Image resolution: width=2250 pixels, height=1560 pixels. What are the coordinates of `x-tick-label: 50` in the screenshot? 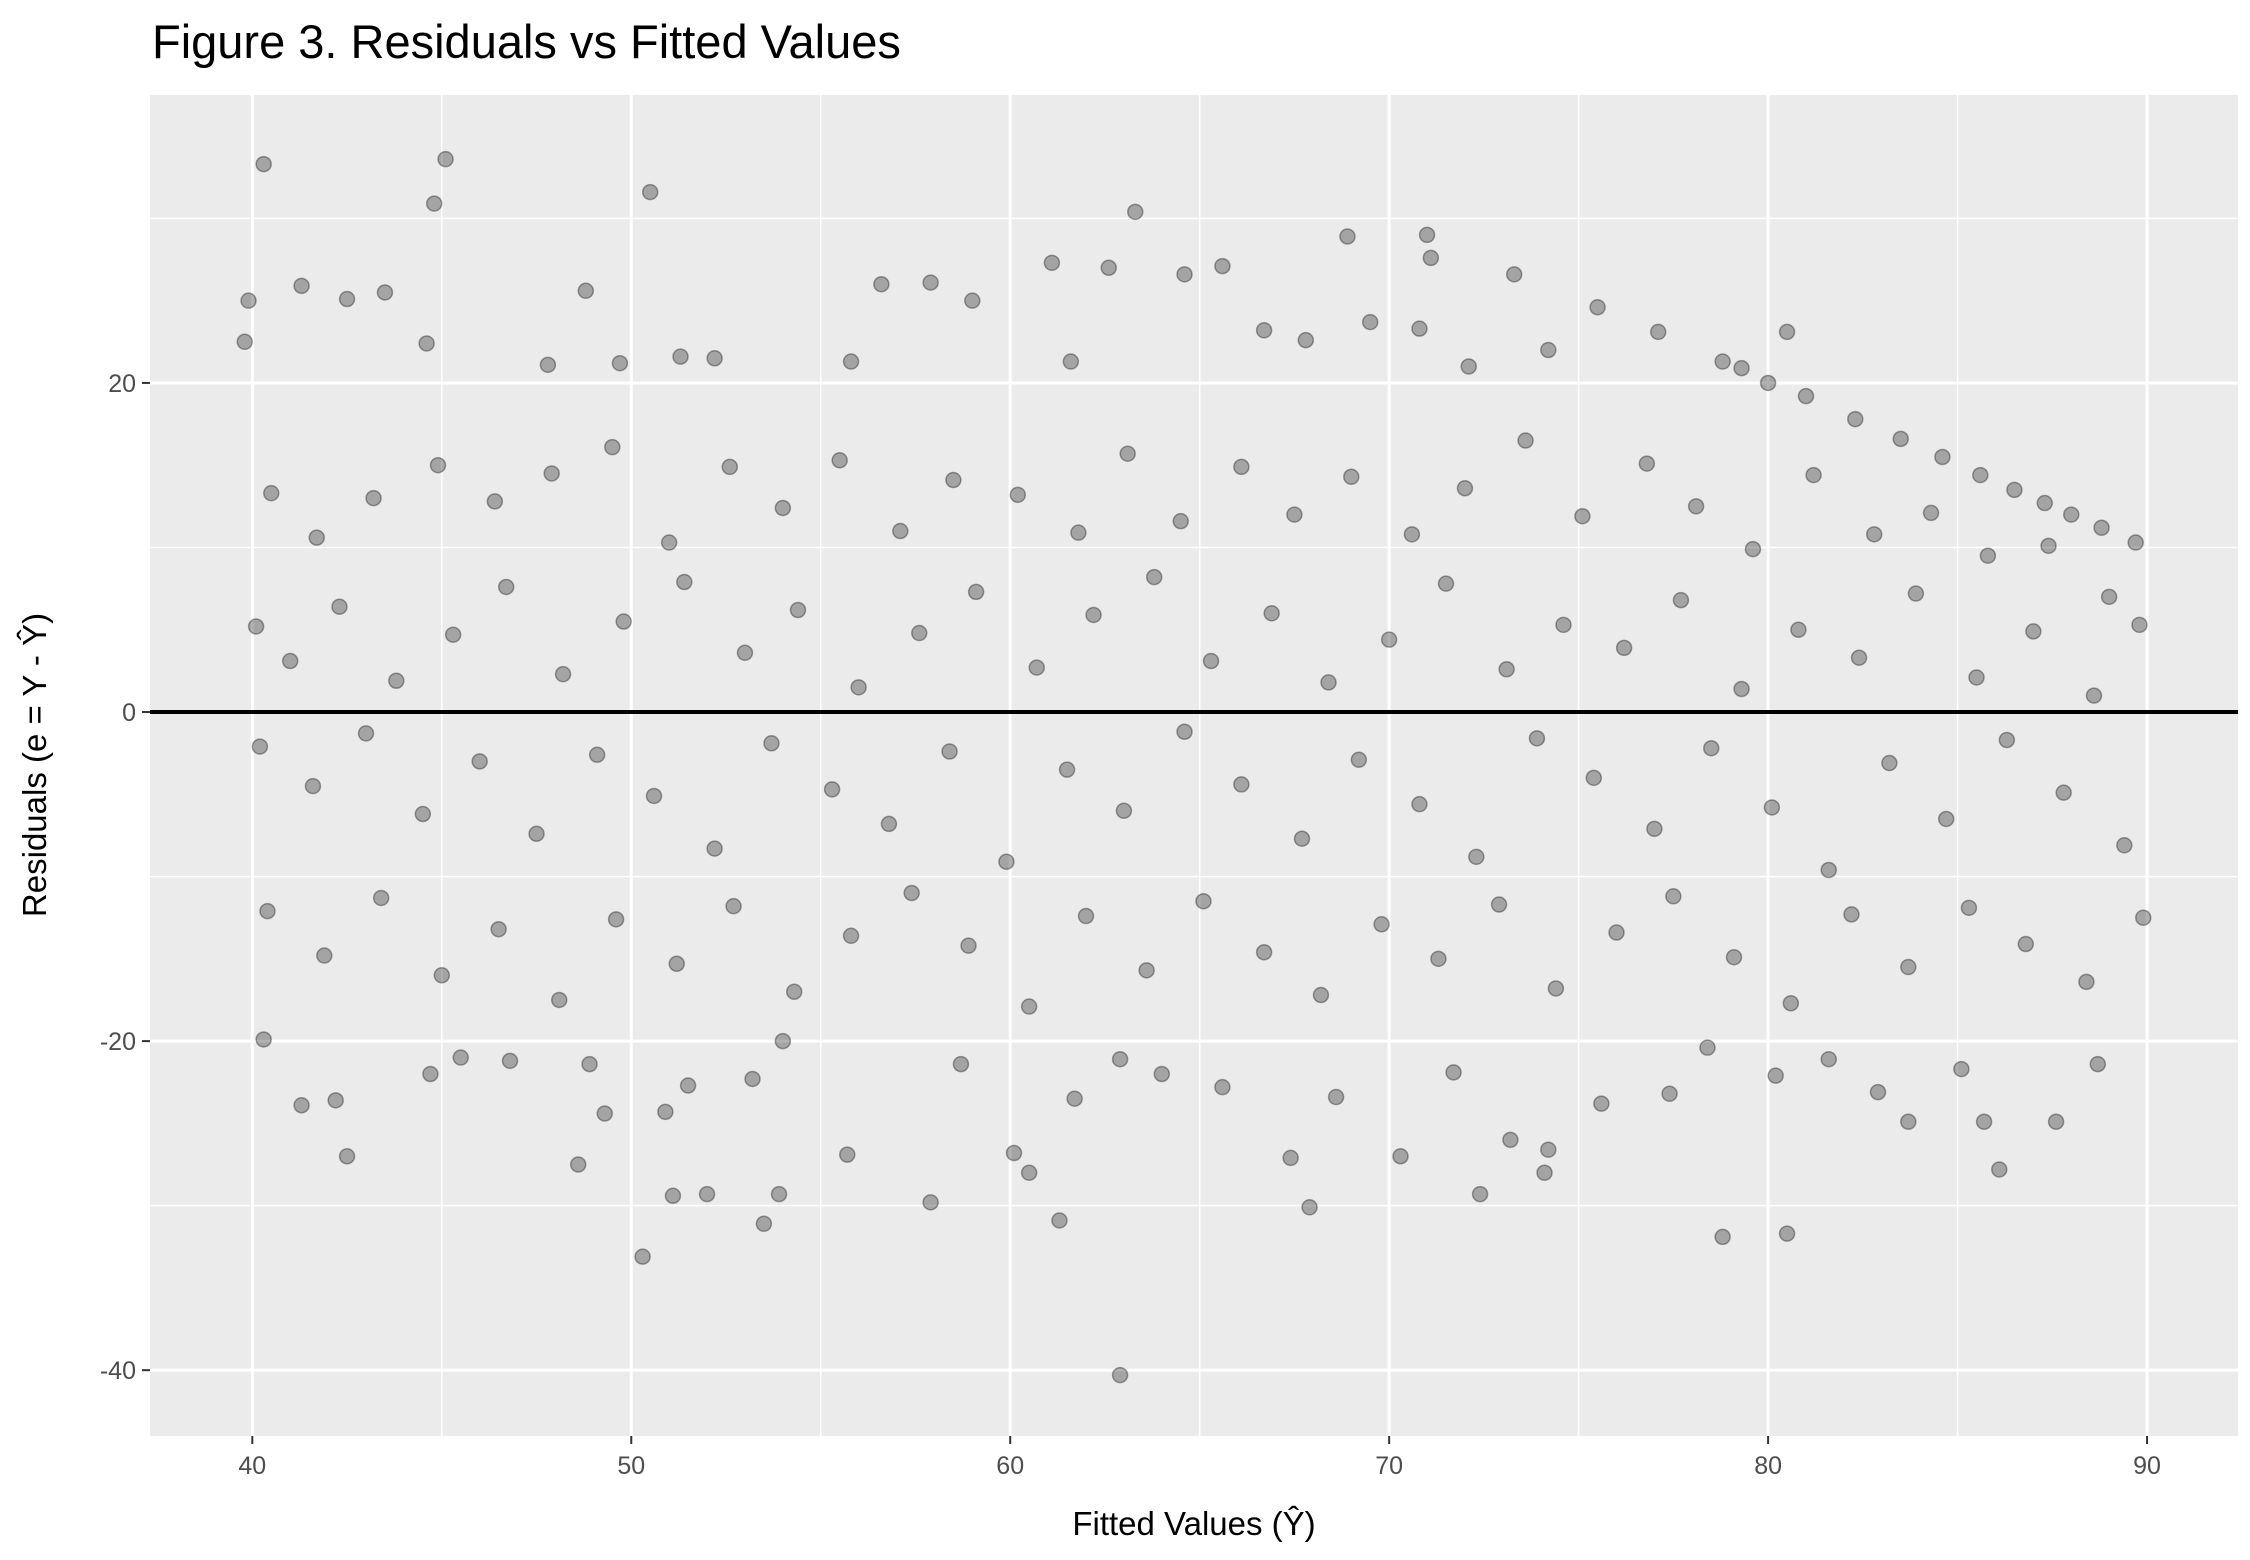 It's located at (631, 1466).